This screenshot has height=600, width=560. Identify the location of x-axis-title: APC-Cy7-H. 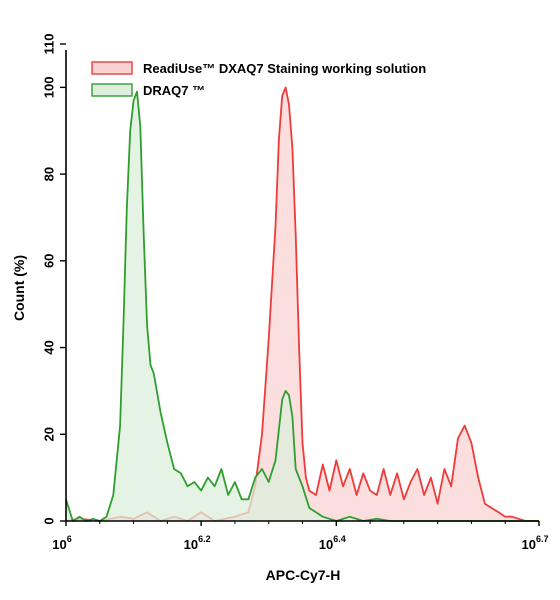
(303, 575).